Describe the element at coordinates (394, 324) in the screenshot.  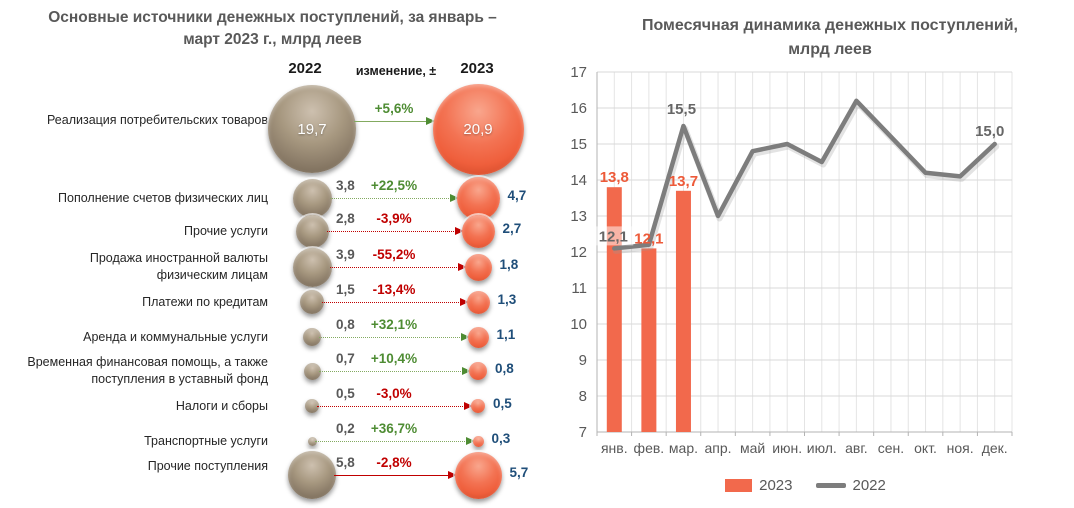
I see `change-label: +32,1%` at that location.